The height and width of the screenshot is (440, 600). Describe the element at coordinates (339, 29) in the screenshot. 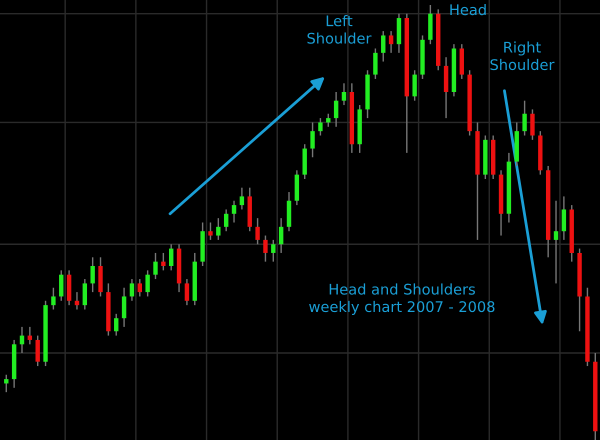

I see `annotation: Left Shoulder` at that location.